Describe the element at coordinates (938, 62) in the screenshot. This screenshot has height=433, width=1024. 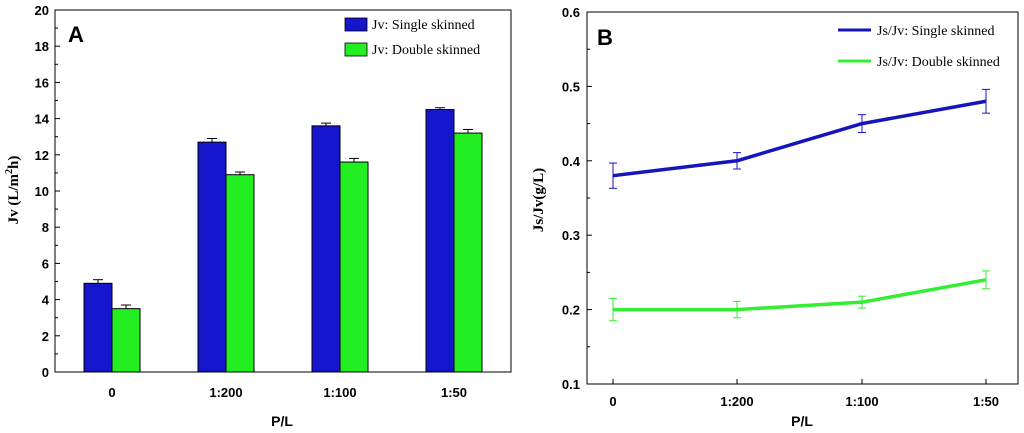
I see `legend-label-js-double: Js/Jv: Double skinned` at that location.